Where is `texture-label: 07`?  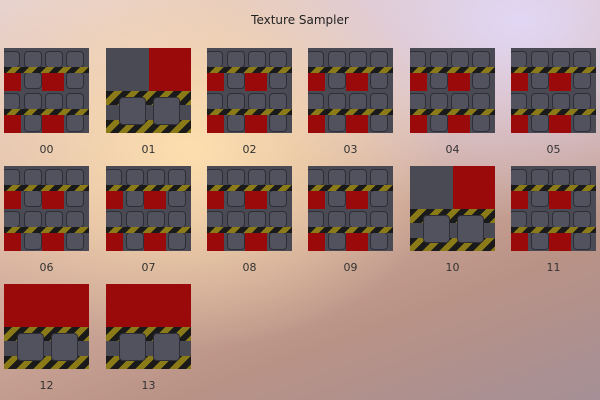
texture-label: 07 is located at coordinates (148, 267).